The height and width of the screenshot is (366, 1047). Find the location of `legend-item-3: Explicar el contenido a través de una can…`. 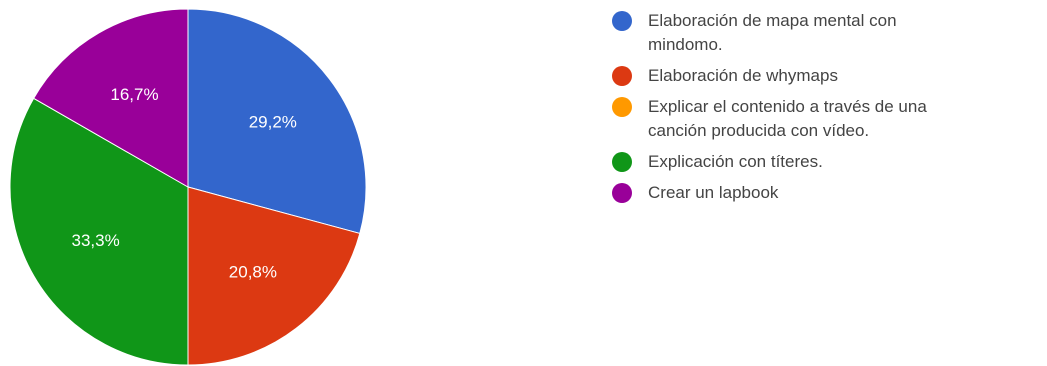

legend-item-3: Explicar el contenido a través de una can… is located at coordinates (826, 119).